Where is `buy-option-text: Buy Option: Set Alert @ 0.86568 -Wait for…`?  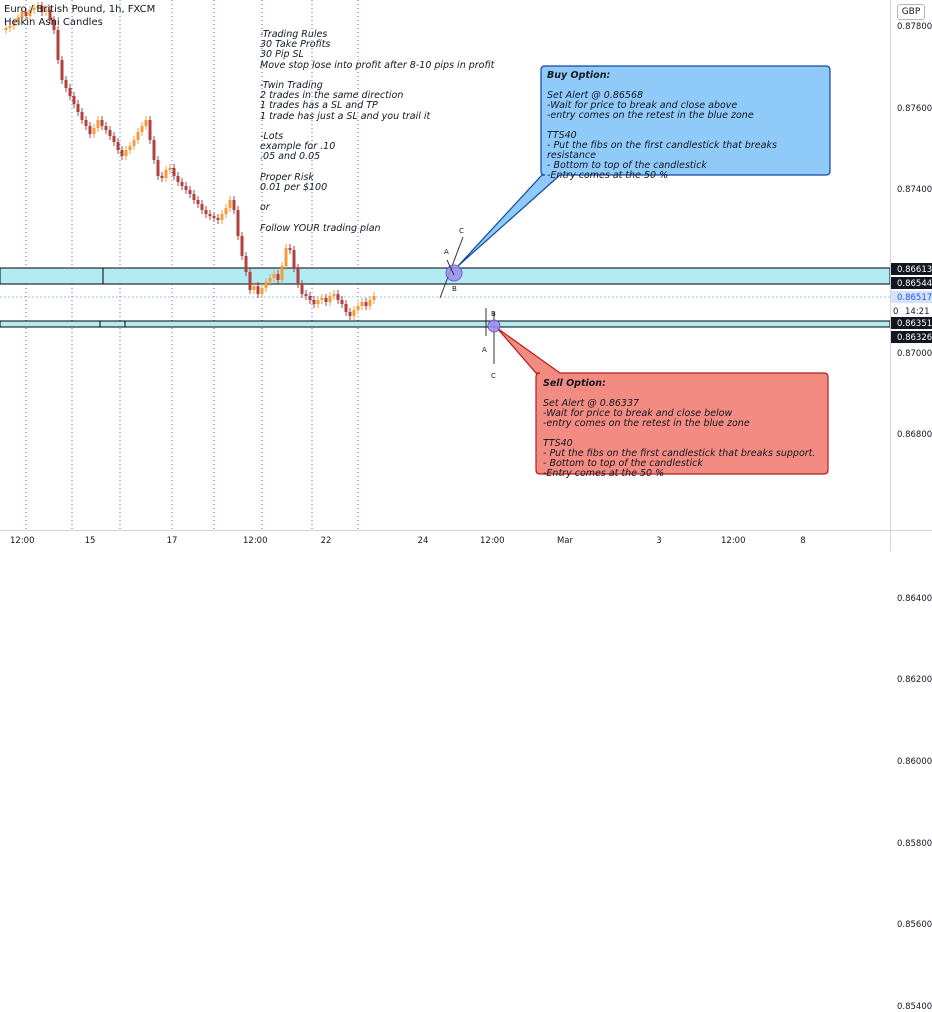
buy-option-text: Buy Option: Set Alert @ 0.86568 -Wait for… is located at coordinates (662, 126).